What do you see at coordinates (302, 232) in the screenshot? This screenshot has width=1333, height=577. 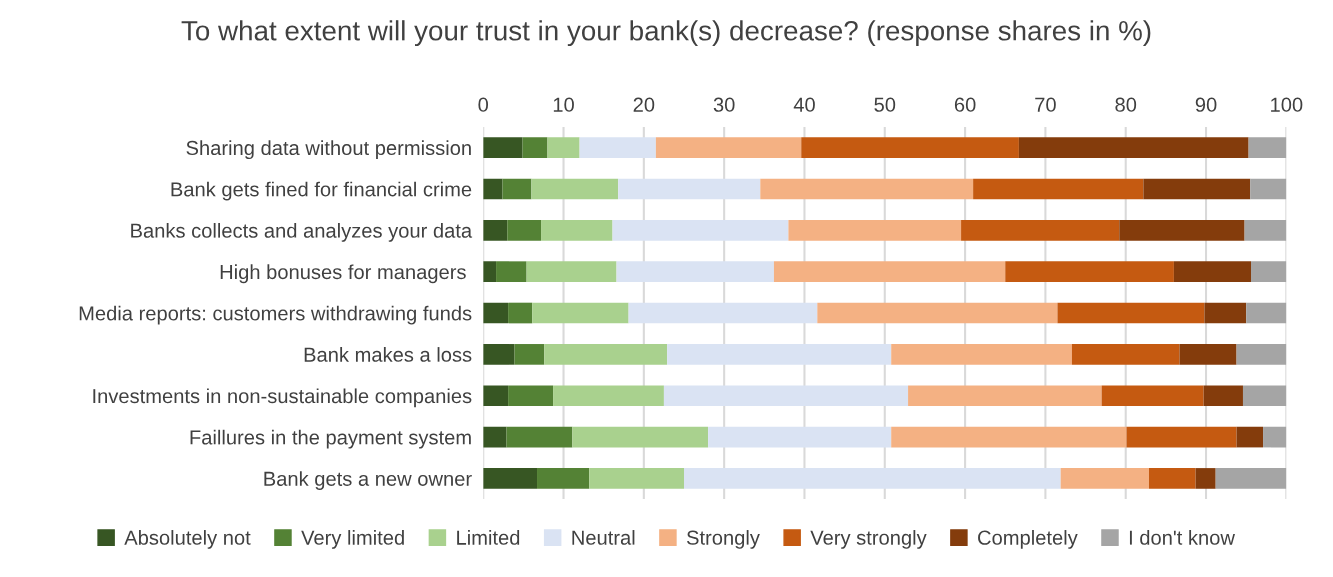 I see `y-tick-label: Banks collects and analyzes your data` at bounding box center [302, 232].